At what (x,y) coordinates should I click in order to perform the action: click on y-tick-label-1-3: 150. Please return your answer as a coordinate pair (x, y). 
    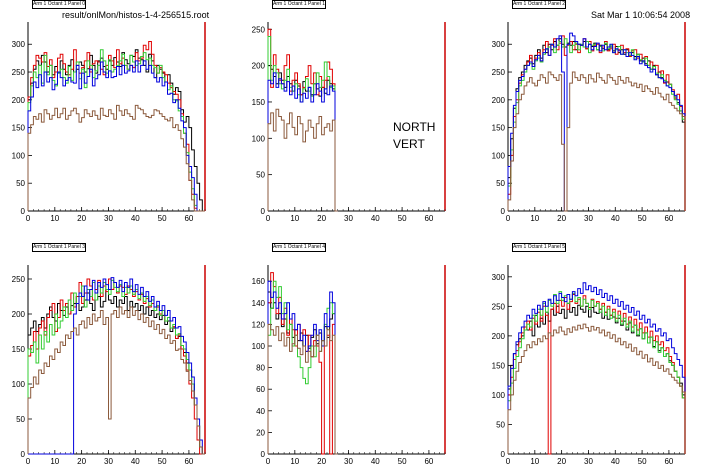
    Looking at the image, I should click on (259, 102).